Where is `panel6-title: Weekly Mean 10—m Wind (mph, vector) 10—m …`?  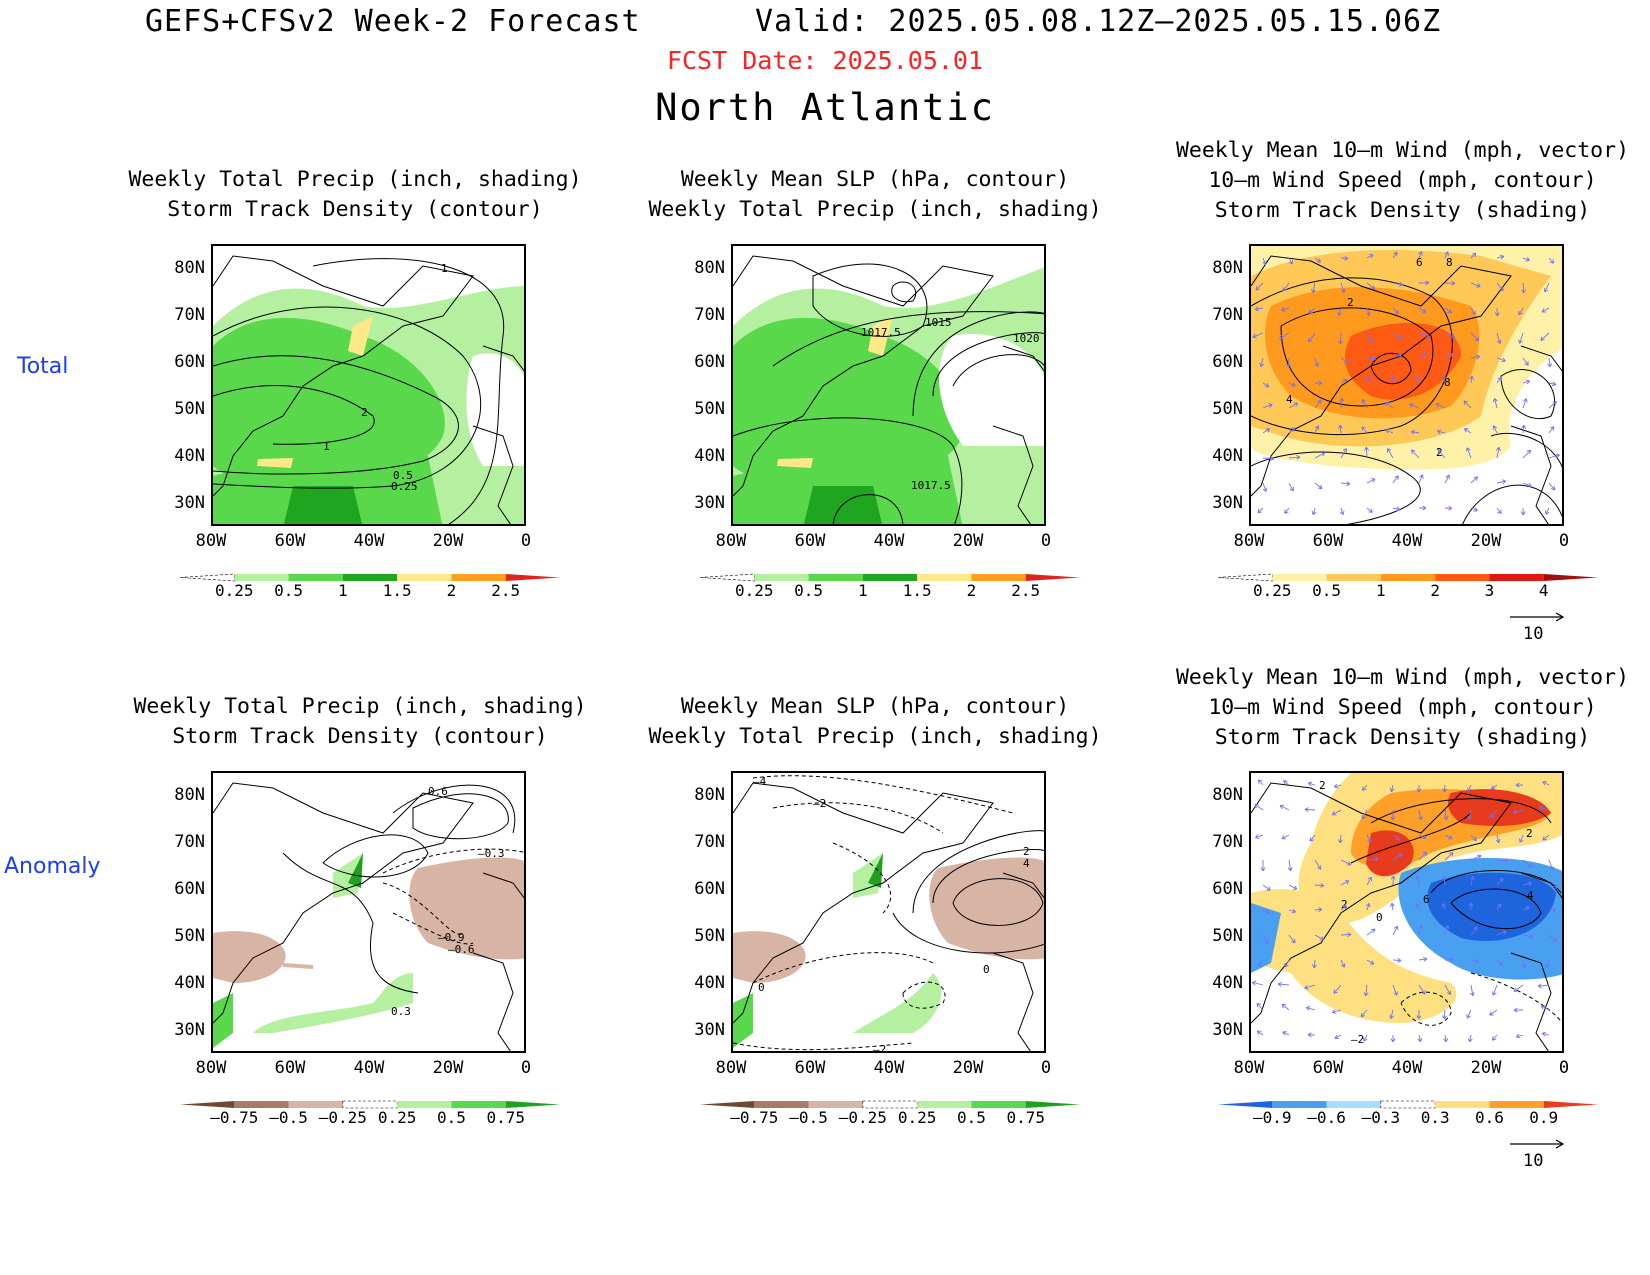
panel6-title: Weekly Mean 10—m Wind (mph, vector) 10—m … is located at coordinates (1402, 707).